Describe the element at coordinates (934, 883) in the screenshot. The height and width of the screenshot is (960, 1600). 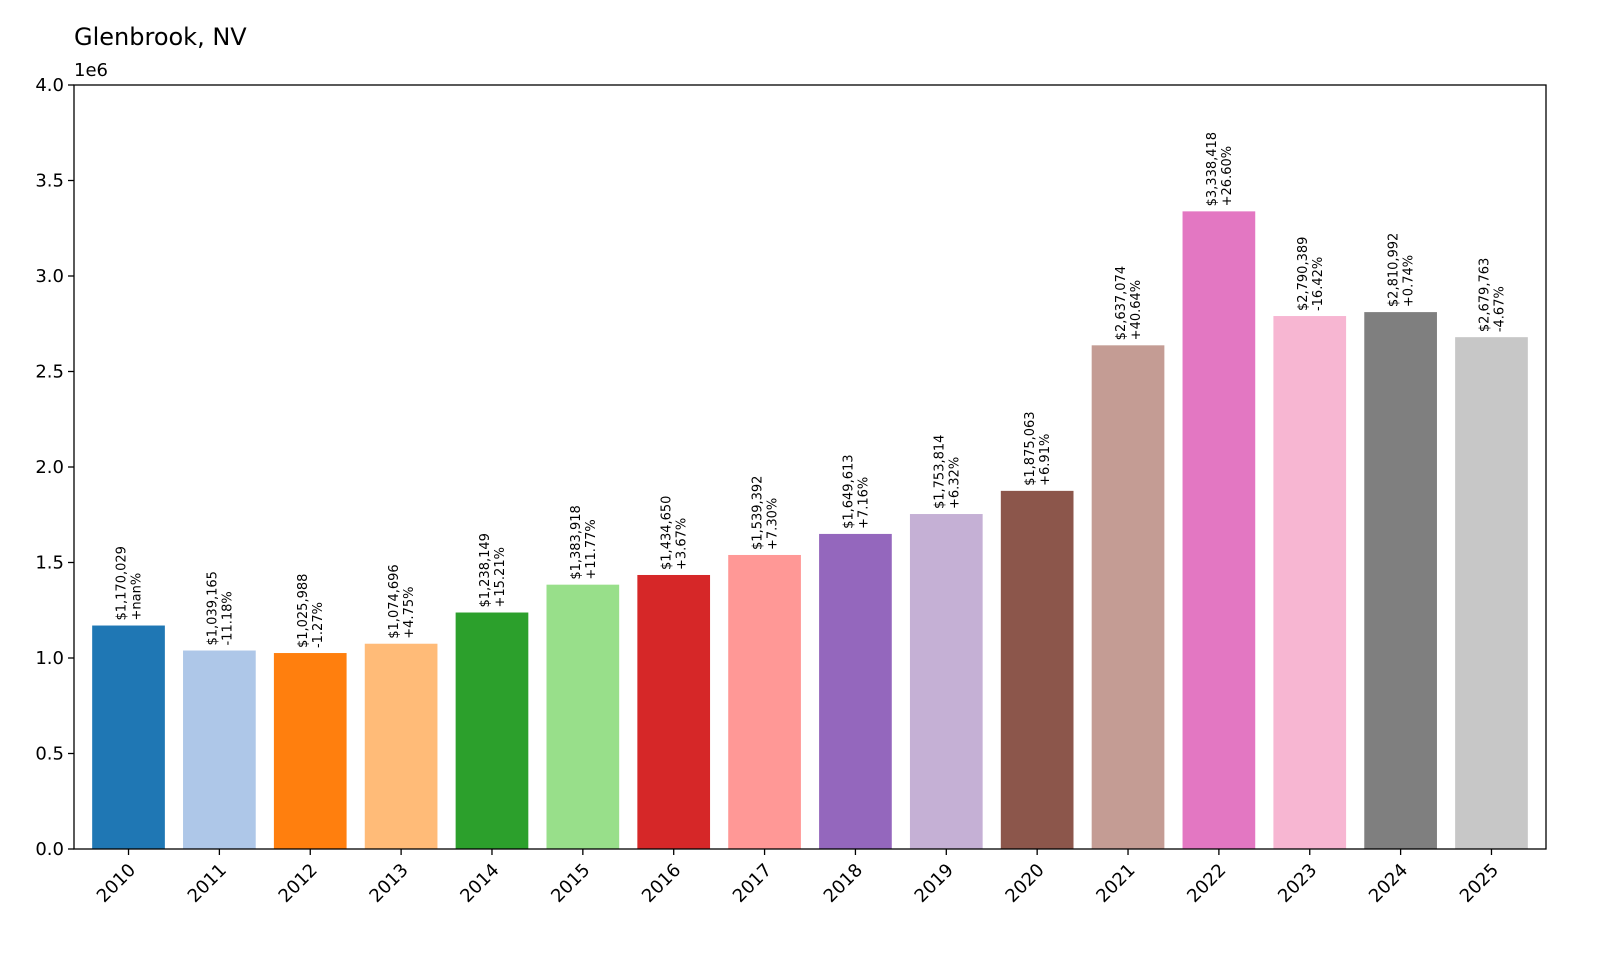
I see `x-tick-label: 2019` at that location.